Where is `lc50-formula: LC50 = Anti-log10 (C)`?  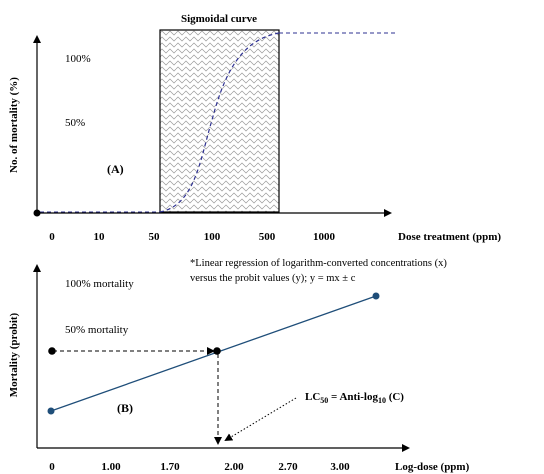
lc50-formula: LC50 = Anti-log10 (C) is located at coordinates (354, 398).